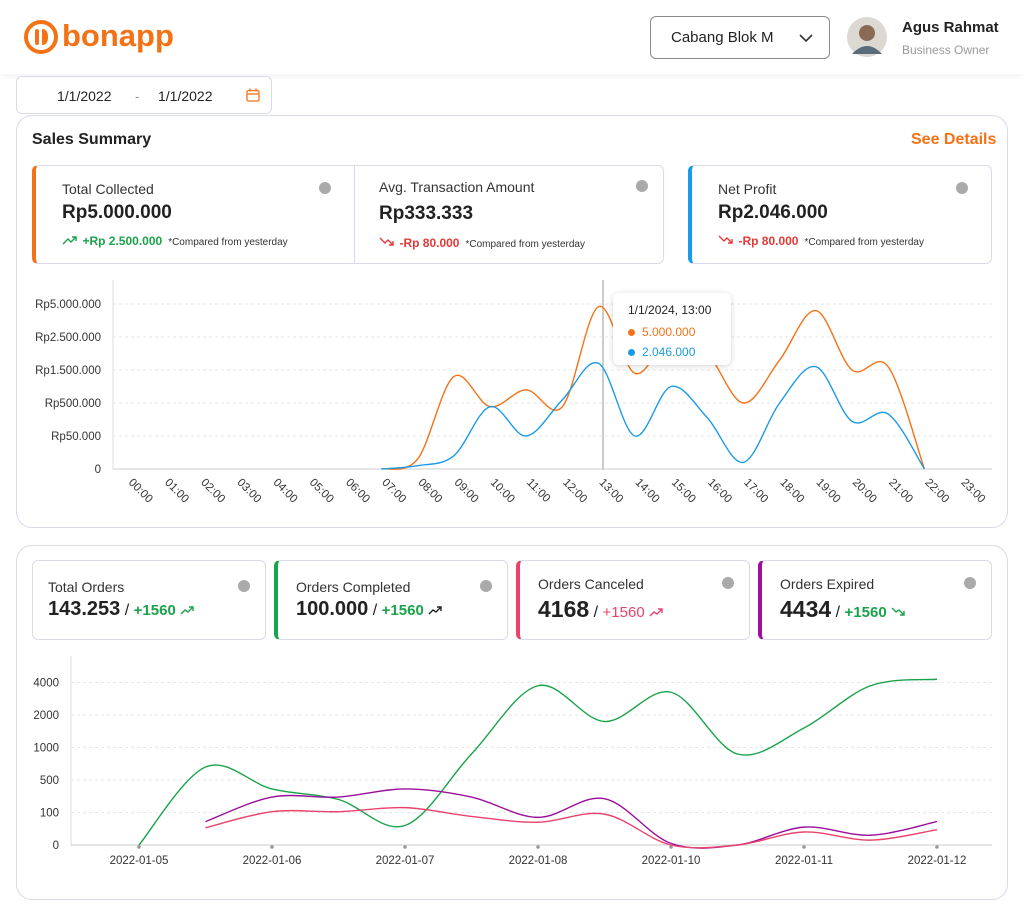  Describe the element at coordinates (185, 96) in the screenshot. I see `date-end: 1/1/2022` at that location.